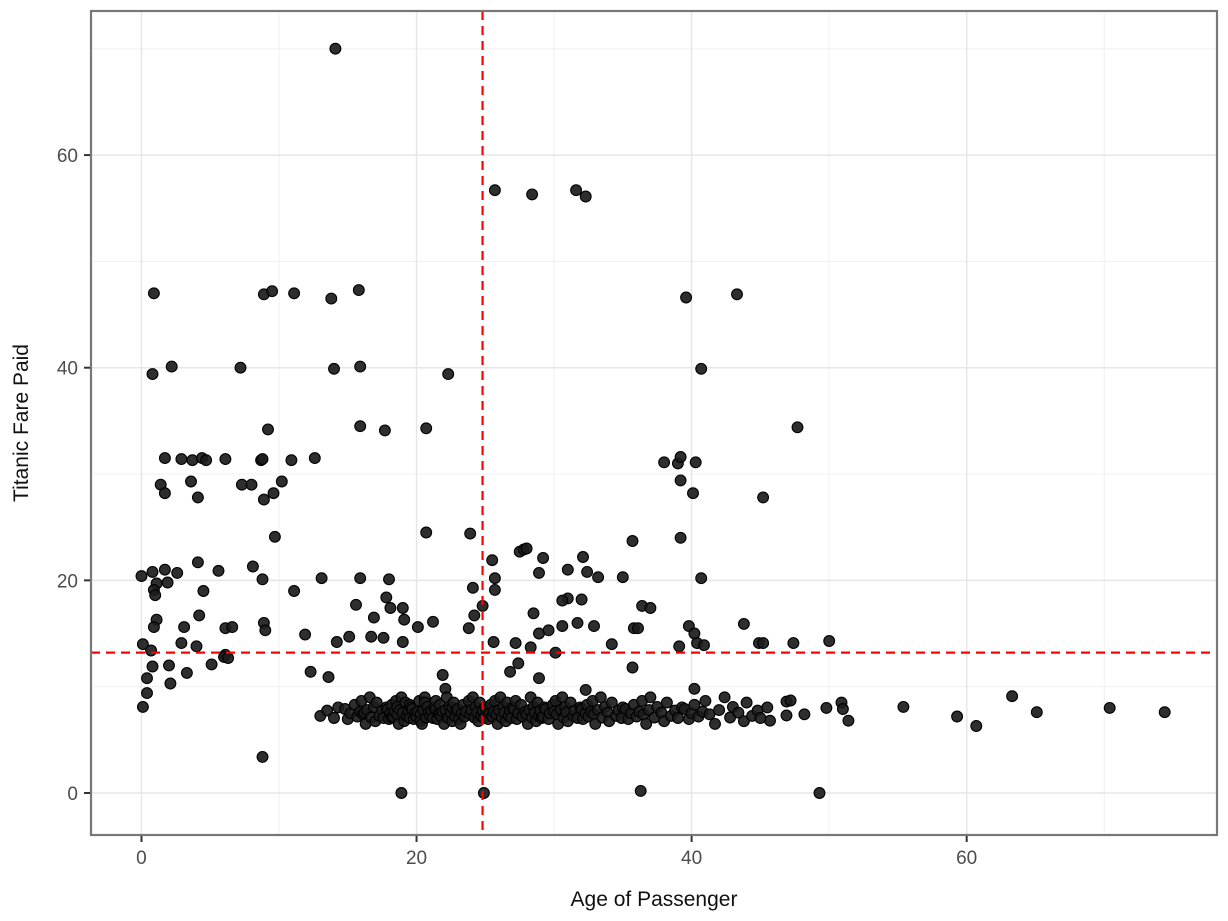 The width and height of the screenshot is (1228, 921). What do you see at coordinates (416, 858) in the screenshot?
I see `x-tick-label: 20` at bounding box center [416, 858].